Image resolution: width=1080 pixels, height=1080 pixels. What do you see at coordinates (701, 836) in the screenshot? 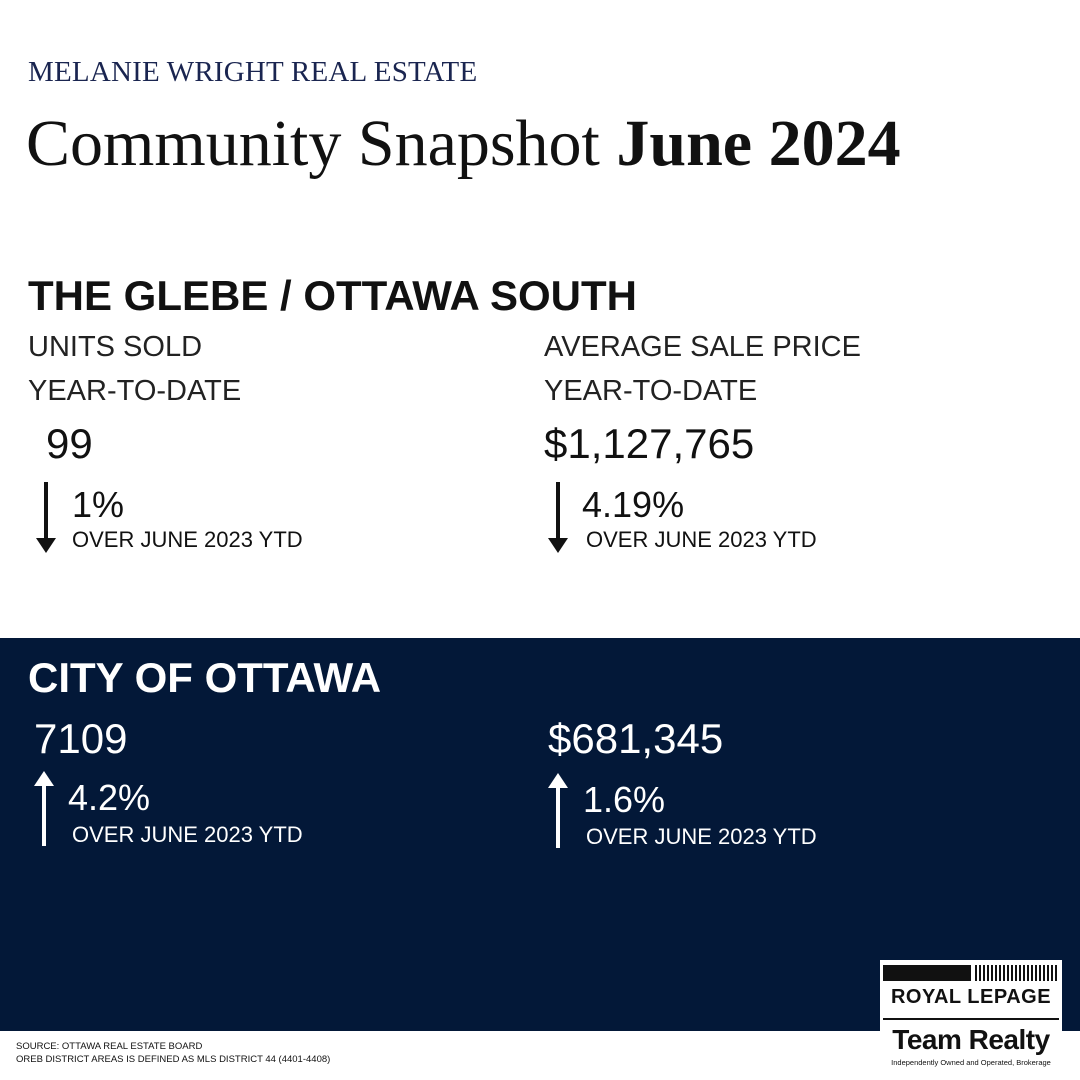
I see `ottawa-price-comparison: OVER JUNE 2023 YTD` at bounding box center [701, 836].